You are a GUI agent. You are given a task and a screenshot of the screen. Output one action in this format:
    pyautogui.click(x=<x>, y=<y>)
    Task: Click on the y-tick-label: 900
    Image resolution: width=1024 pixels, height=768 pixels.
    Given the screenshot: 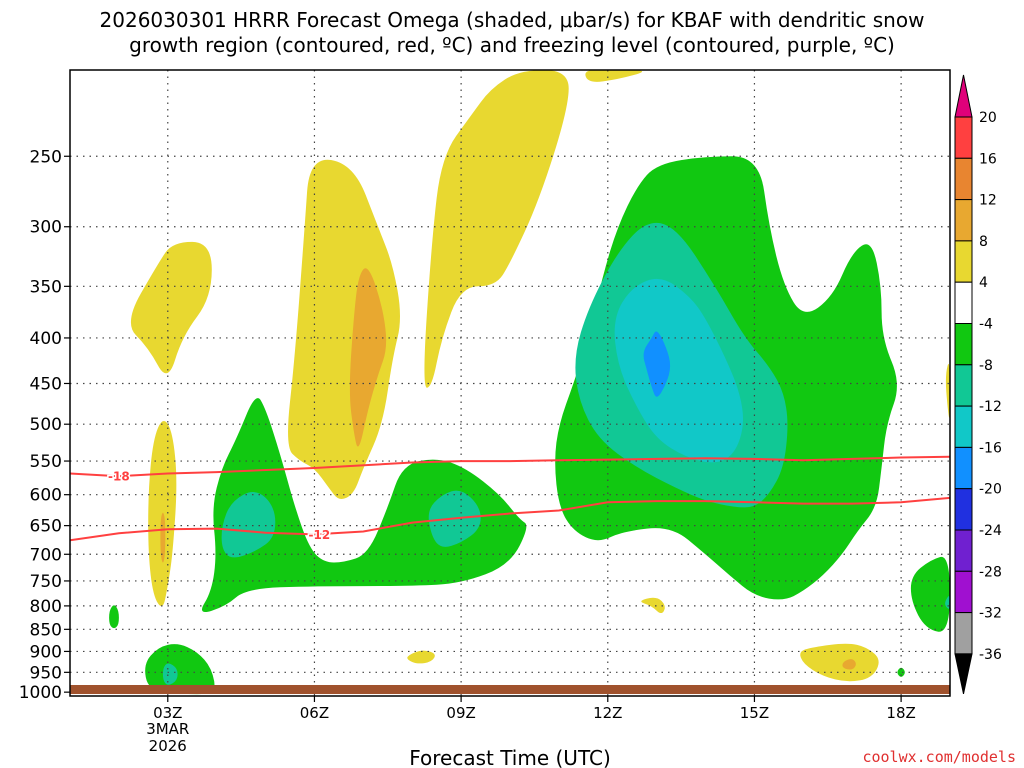 What is the action you would take?
    pyautogui.click(x=46, y=652)
    